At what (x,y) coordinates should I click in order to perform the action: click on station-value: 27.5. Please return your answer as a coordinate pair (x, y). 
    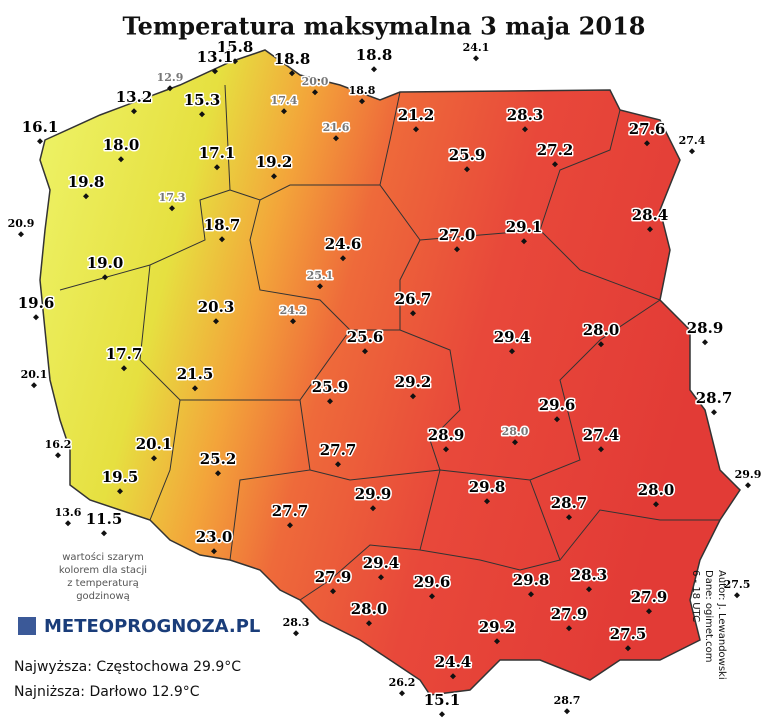
    Looking at the image, I should click on (737, 584).